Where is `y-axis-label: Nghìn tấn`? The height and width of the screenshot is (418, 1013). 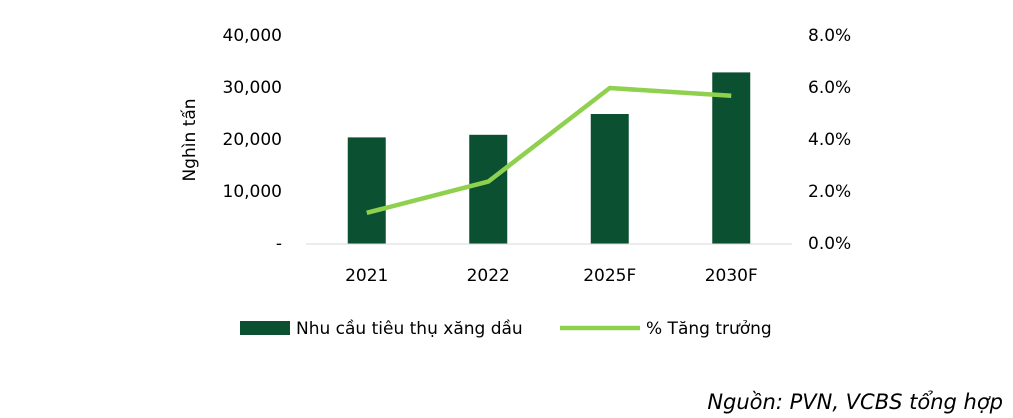
y-axis-label: Nghìn tấn is located at coordinates (189, 139).